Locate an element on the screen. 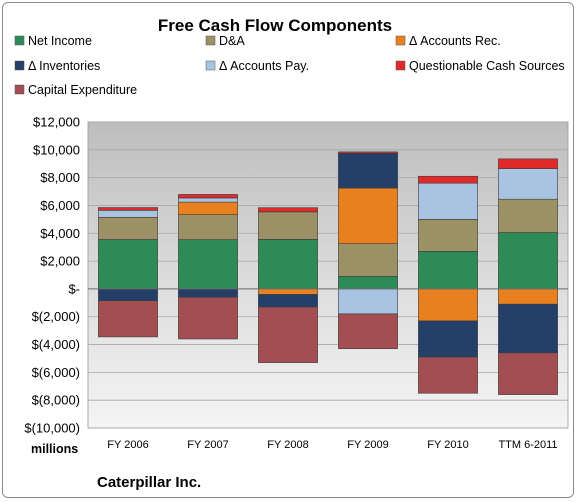  bar-capital-expenditure-fy-2007 is located at coordinates (208, 318).